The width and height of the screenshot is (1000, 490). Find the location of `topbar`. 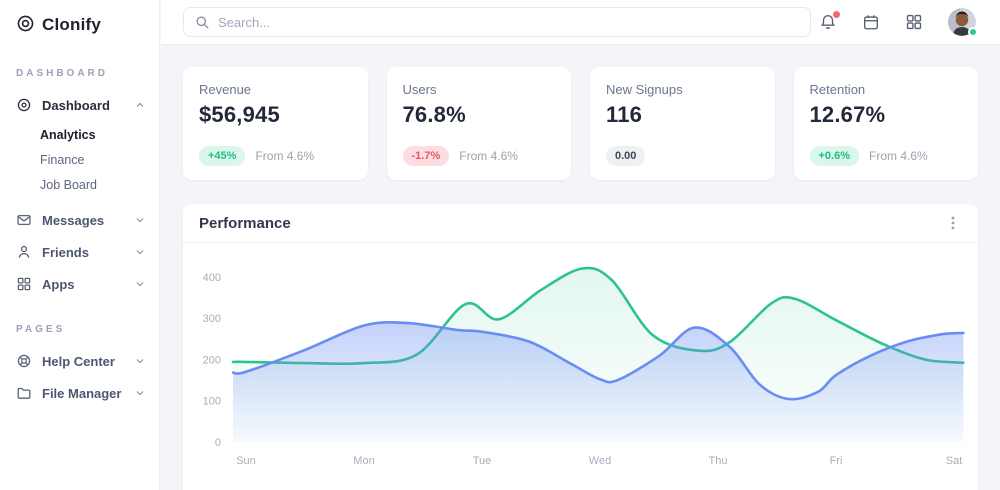

topbar is located at coordinates (580, 22).